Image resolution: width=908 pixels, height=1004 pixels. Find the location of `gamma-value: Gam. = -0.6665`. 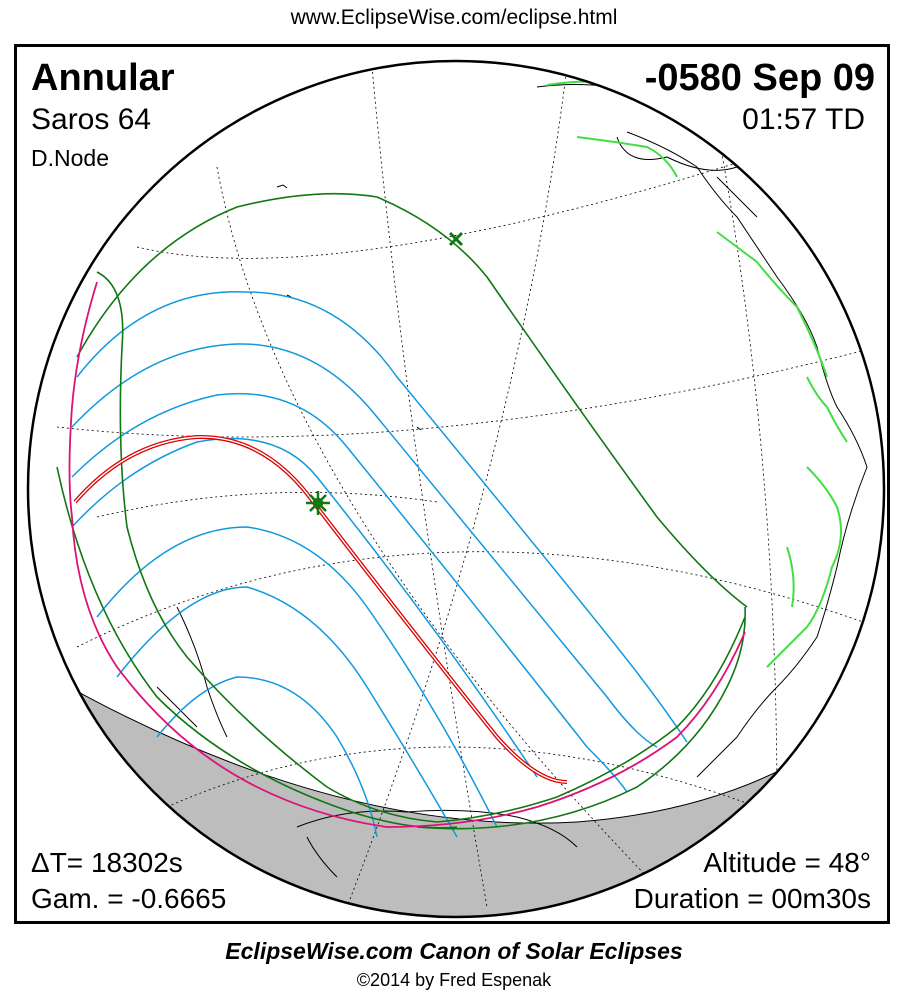

gamma-value: Gam. = -0.6665 is located at coordinates (129, 898).